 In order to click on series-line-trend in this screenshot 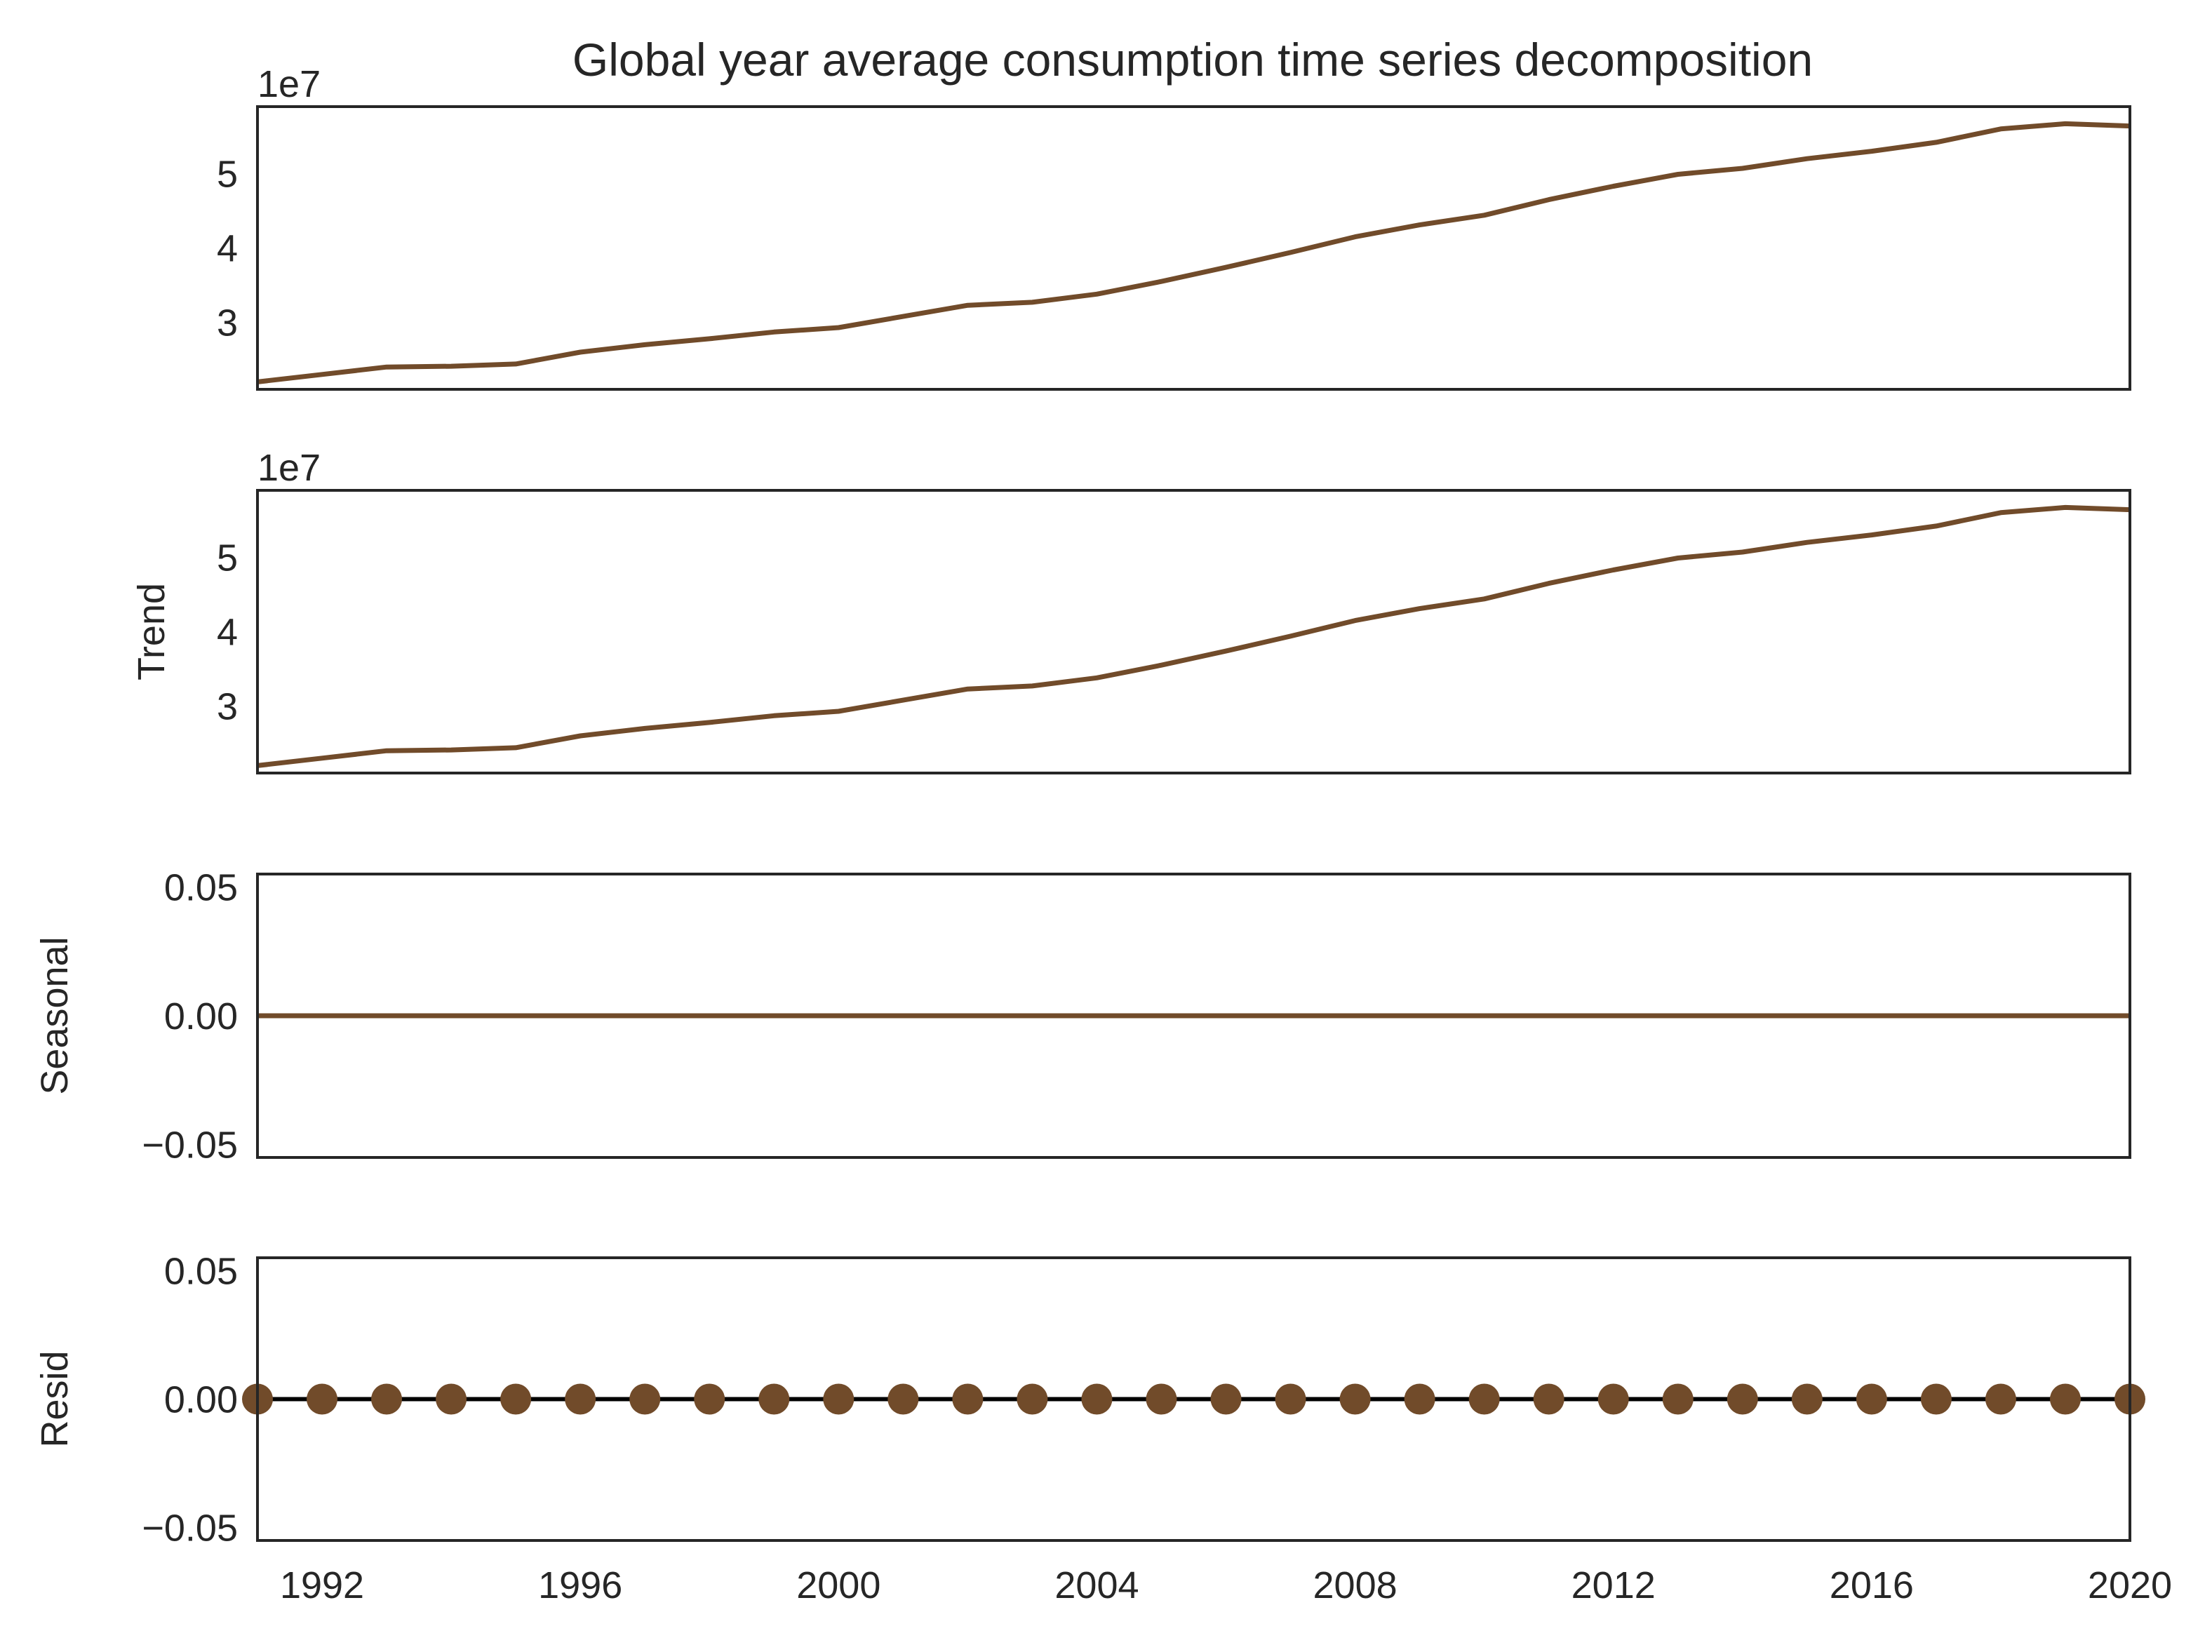, I will do `click(1194, 636)`.